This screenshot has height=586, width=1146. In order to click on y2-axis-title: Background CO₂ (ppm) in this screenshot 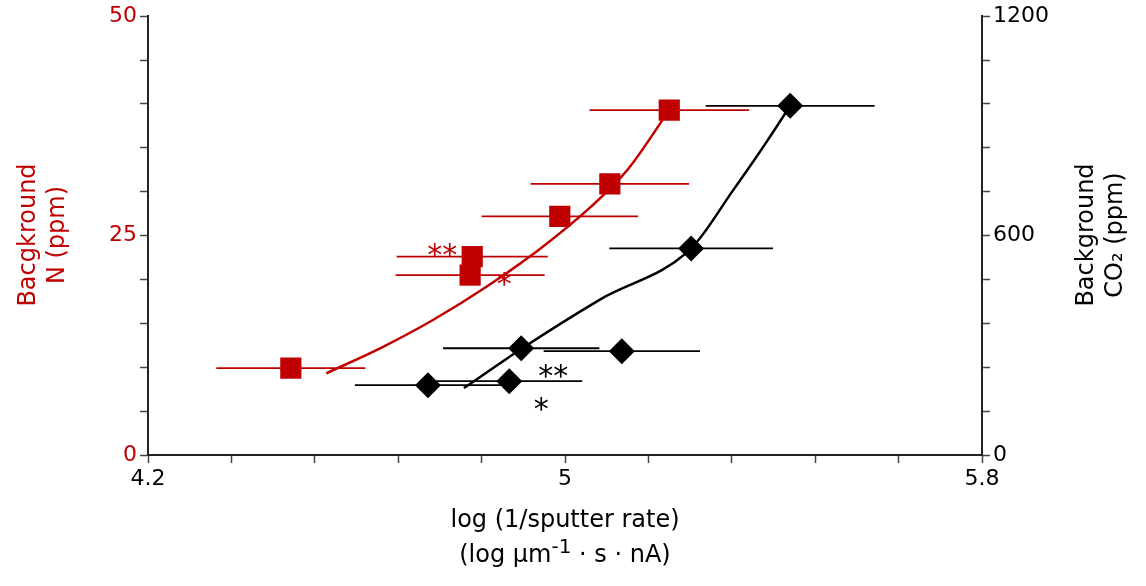, I will do `click(1100, 235)`.